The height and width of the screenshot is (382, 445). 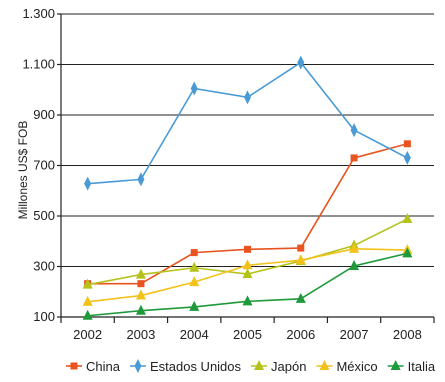 I want to click on x-tick-labels: 2002 2003 2004 2005 2006 2007 2008, so click(x=247, y=329).